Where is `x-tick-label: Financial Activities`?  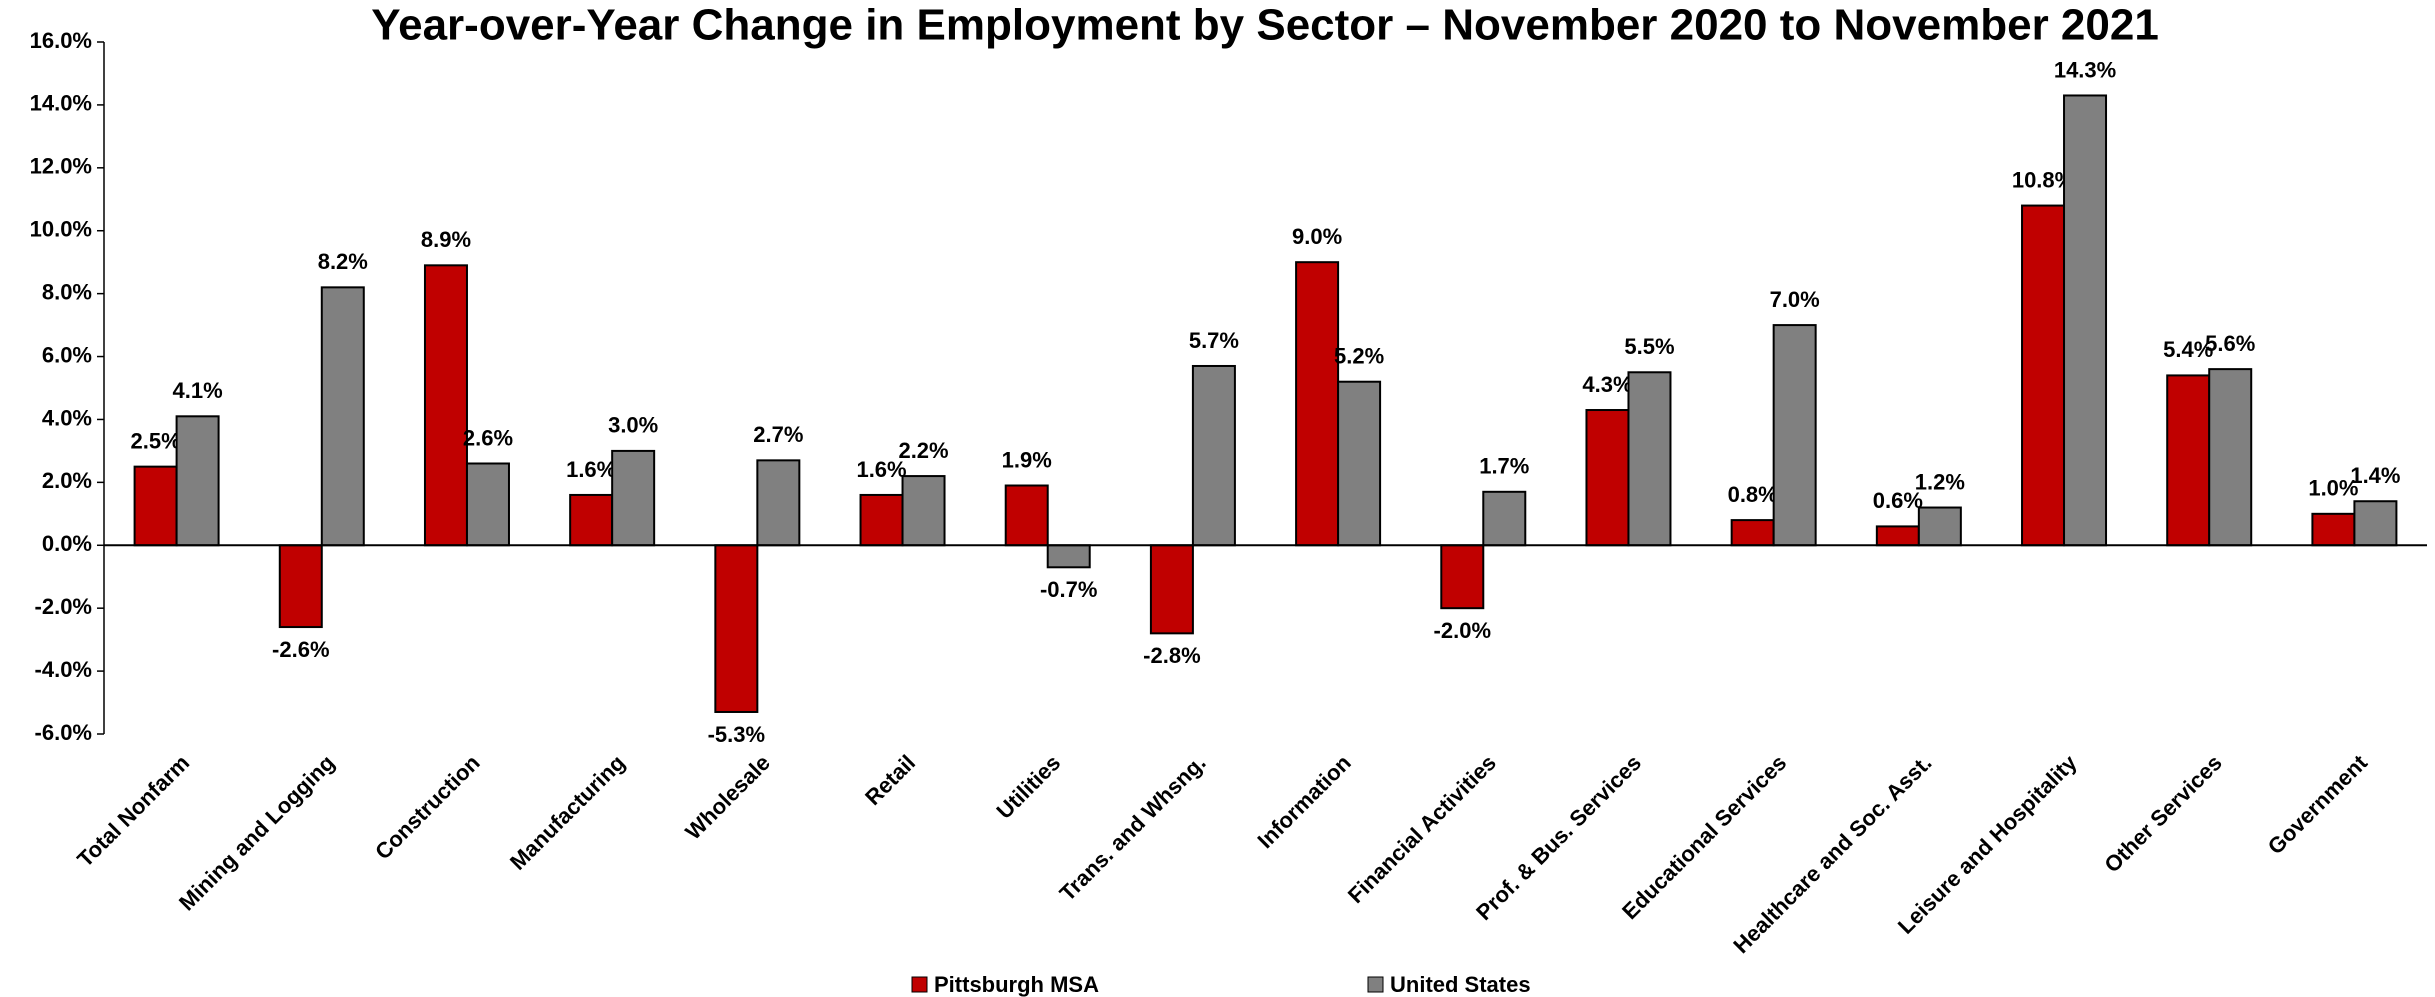 x-tick-label: Financial Activities is located at coordinates (1422, 829).